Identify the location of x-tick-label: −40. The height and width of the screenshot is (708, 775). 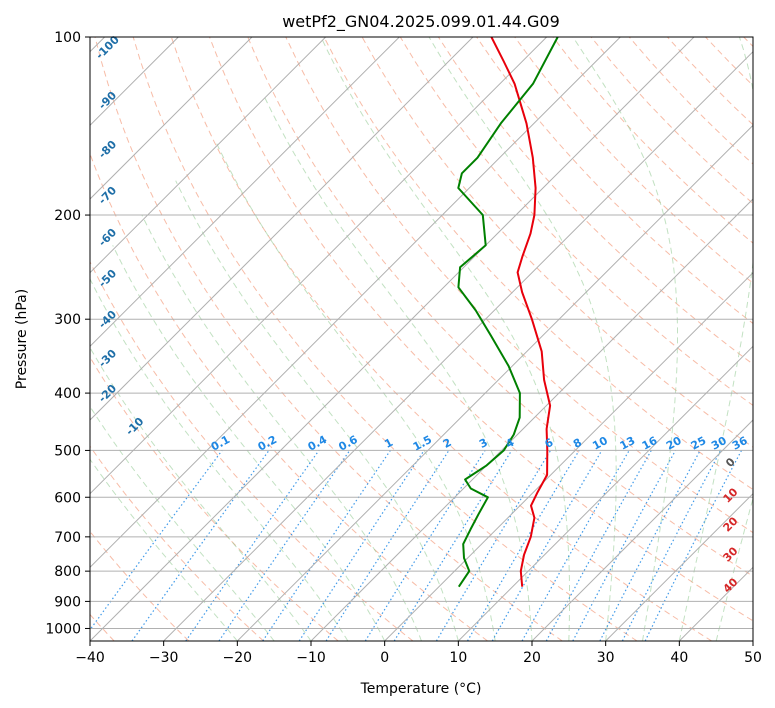
(90, 658).